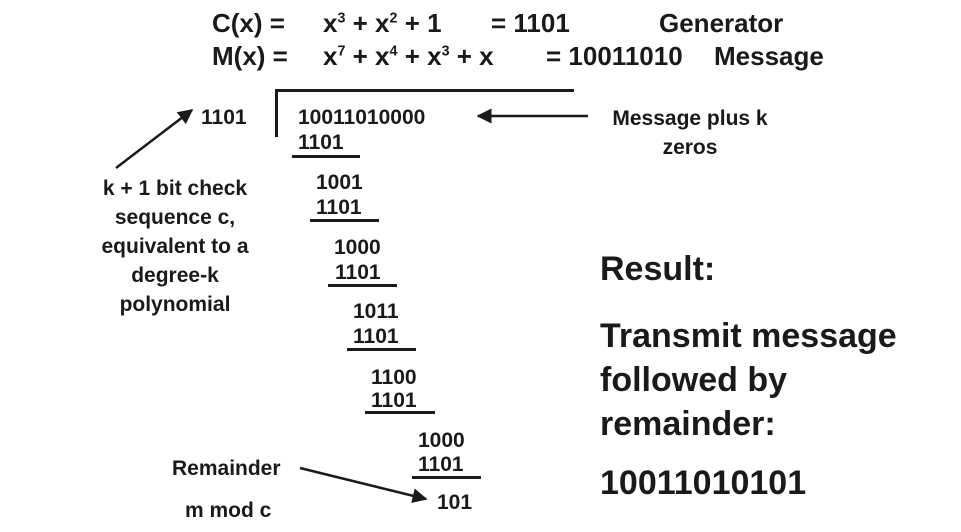 The height and width of the screenshot is (532, 961). What do you see at coordinates (394, 377) in the screenshot?
I see `step-partial-4: 1100` at bounding box center [394, 377].